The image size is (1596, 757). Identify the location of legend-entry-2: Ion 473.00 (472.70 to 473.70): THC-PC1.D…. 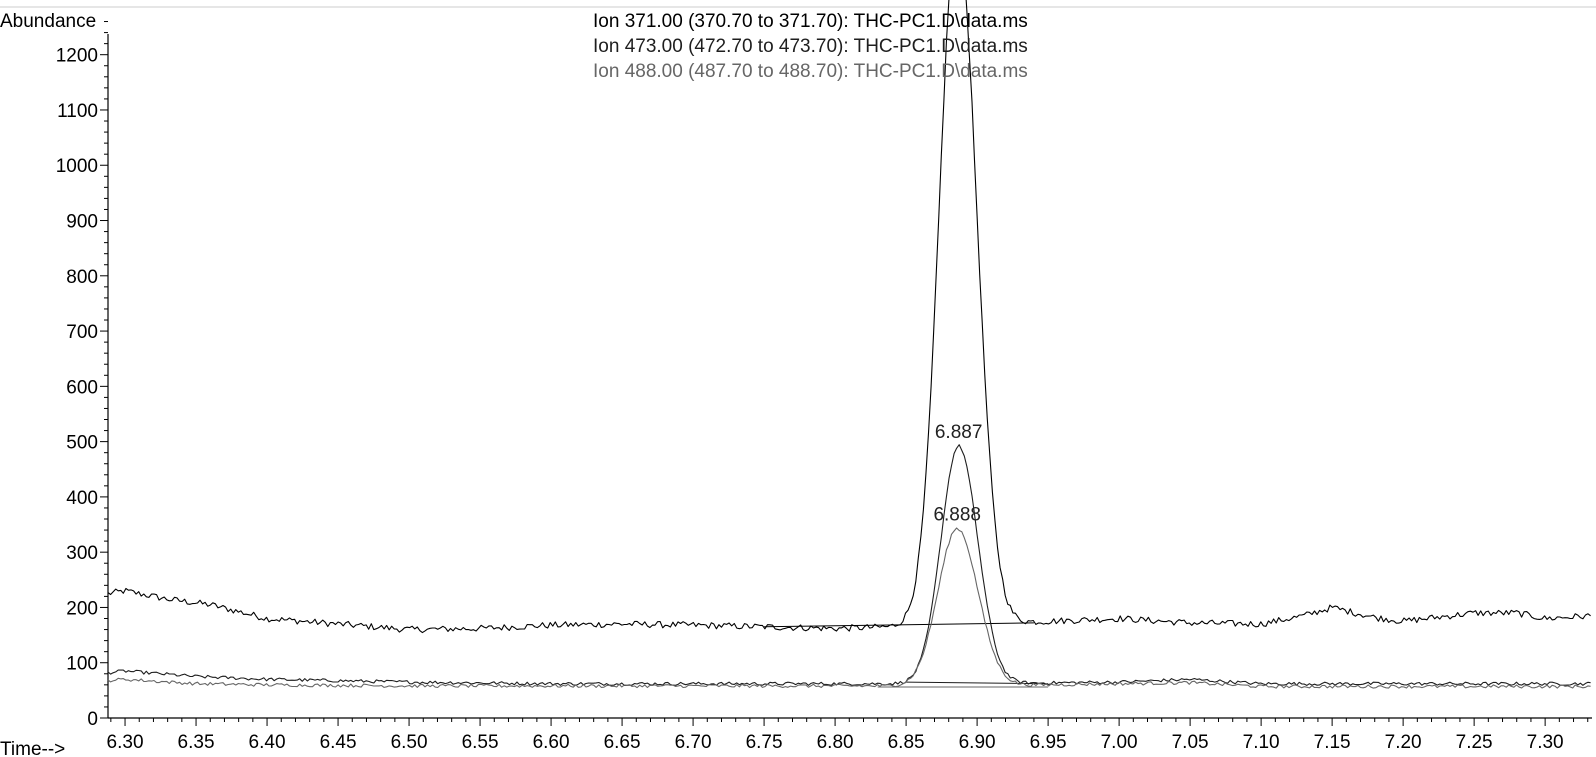
(810, 46).